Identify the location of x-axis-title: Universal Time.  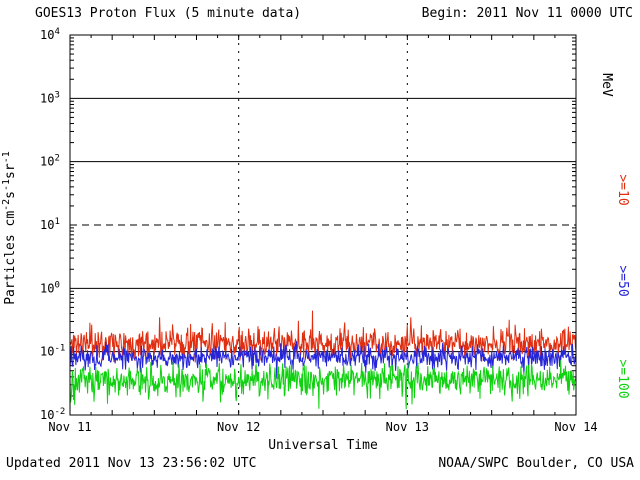
(323, 445).